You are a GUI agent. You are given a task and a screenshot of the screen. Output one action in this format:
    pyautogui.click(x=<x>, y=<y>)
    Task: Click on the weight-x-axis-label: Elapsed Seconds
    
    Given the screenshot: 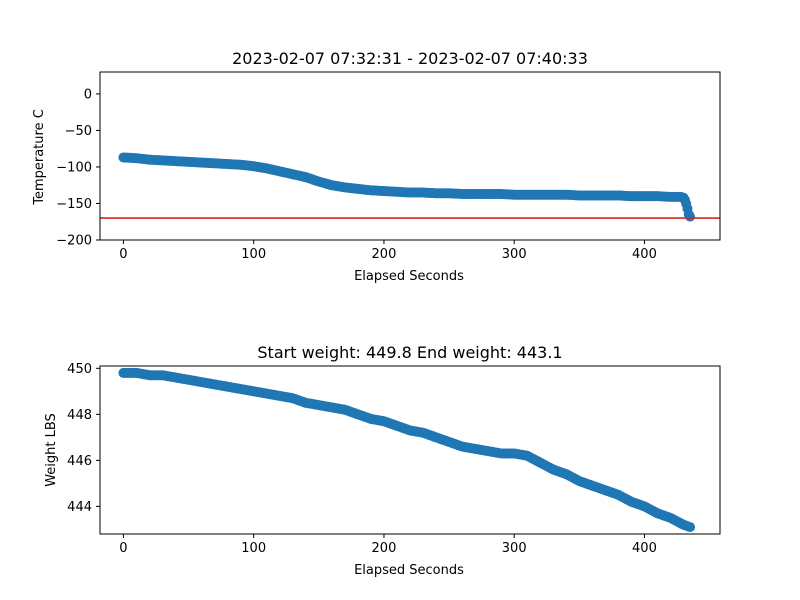 What is the action you would take?
    pyautogui.click(x=409, y=570)
    